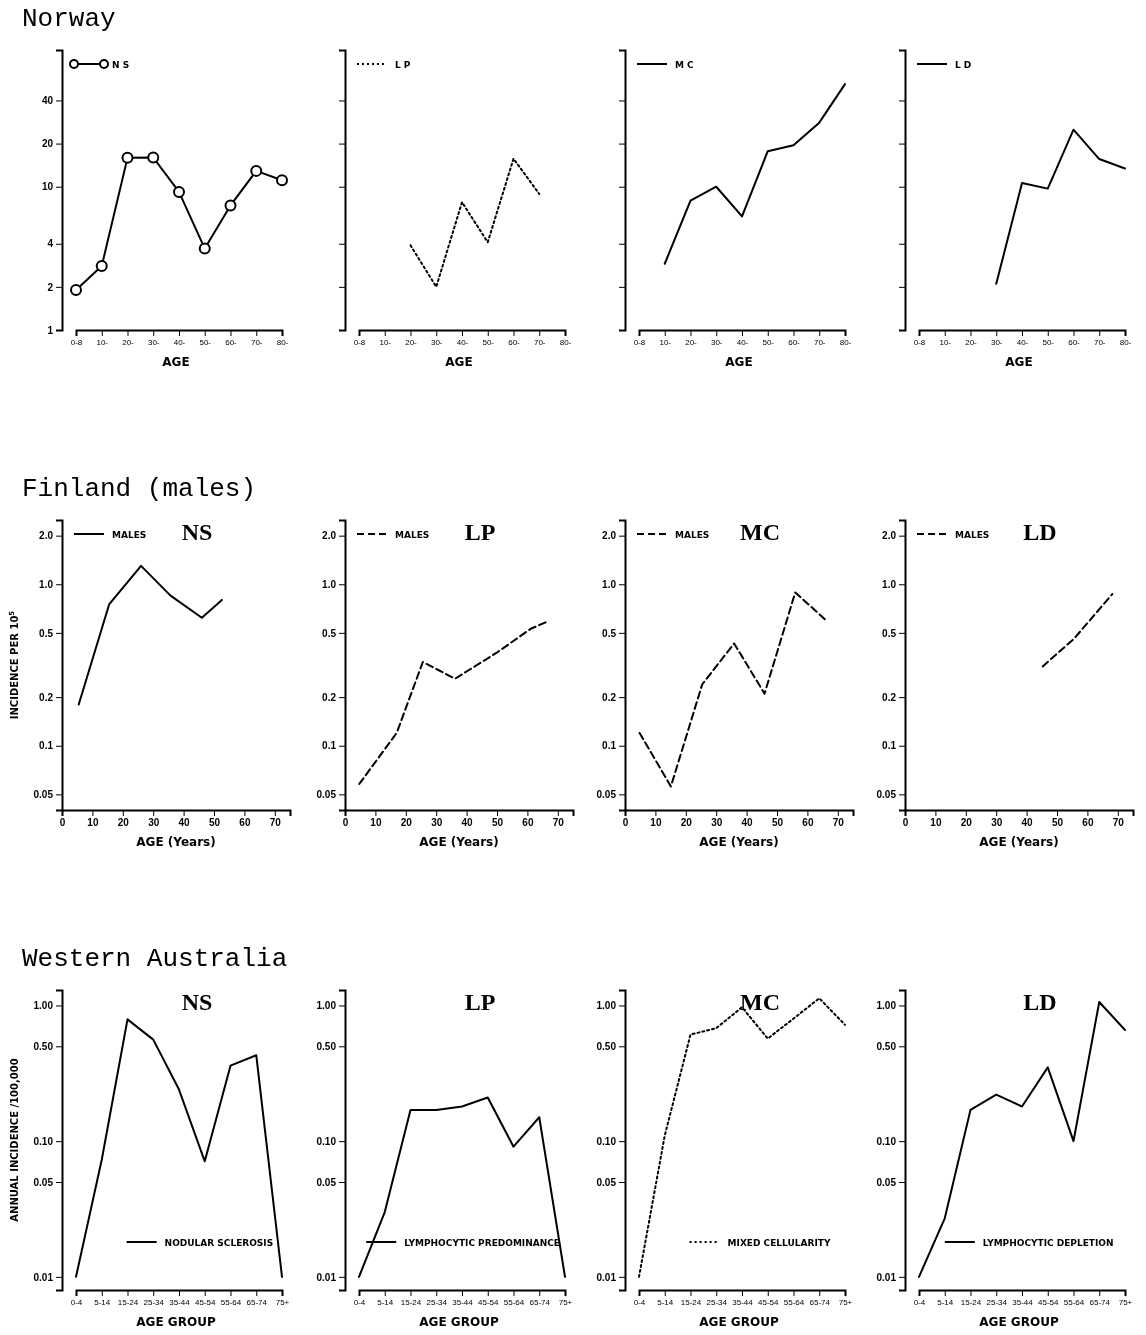  What do you see at coordinates (606, 1277) in the screenshot?
I see `y-tick-label: 0.01` at bounding box center [606, 1277].